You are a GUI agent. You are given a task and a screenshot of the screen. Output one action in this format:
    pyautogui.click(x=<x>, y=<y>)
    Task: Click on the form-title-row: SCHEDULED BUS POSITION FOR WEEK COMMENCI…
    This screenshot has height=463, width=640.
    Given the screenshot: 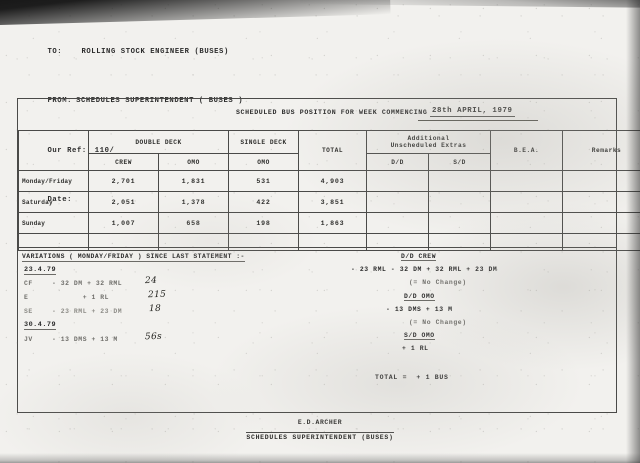 What is the action you would take?
    pyautogui.click(x=317, y=114)
    